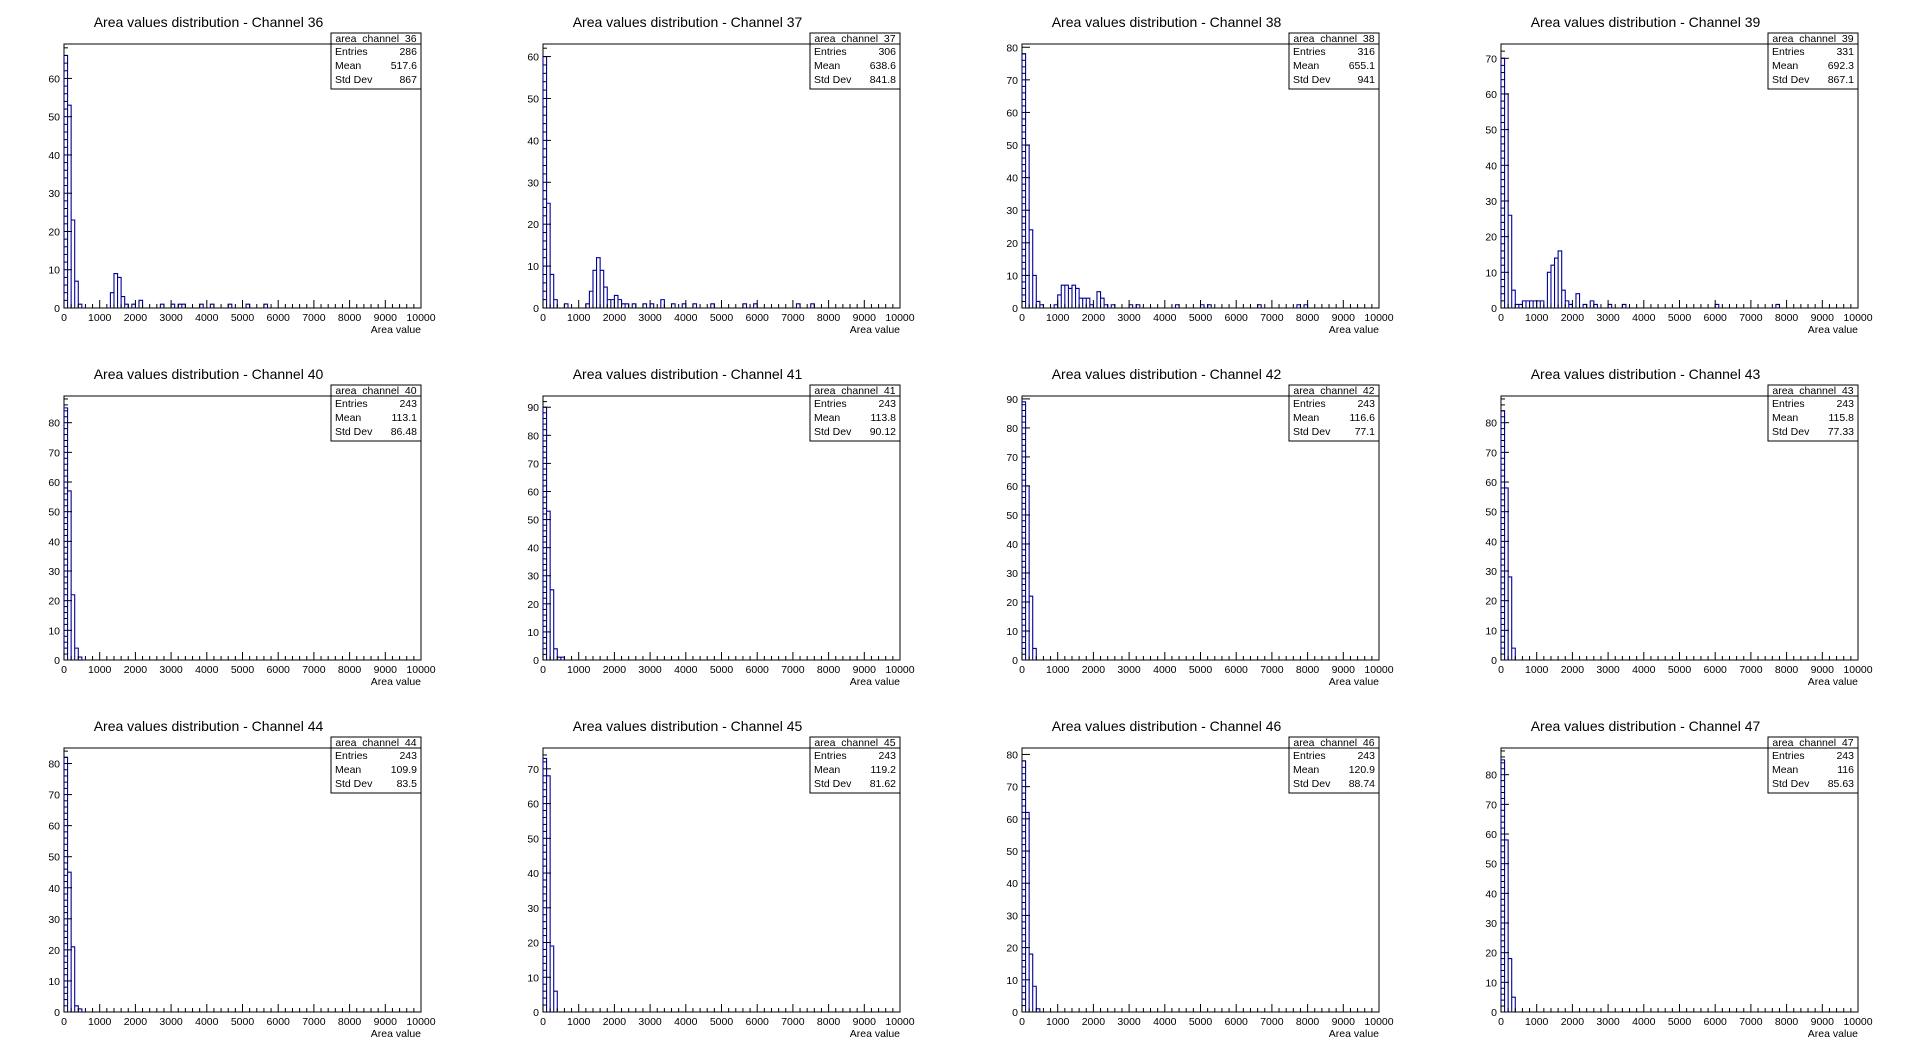  What do you see at coordinates (1845, 52) in the screenshot?
I see `stats-value: 331` at bounding box center [1845, 52].